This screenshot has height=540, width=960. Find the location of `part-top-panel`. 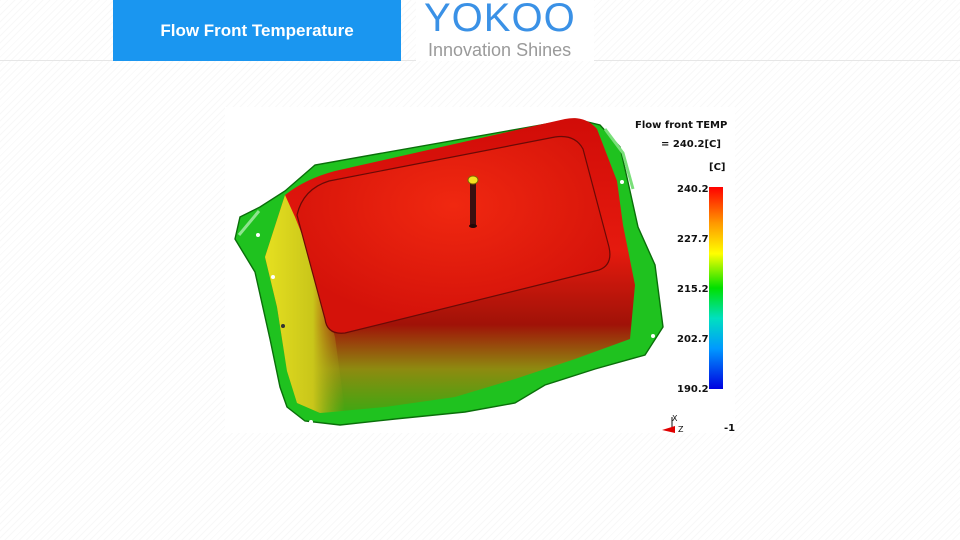

part-top-panel is located at coordinates (453, 234).